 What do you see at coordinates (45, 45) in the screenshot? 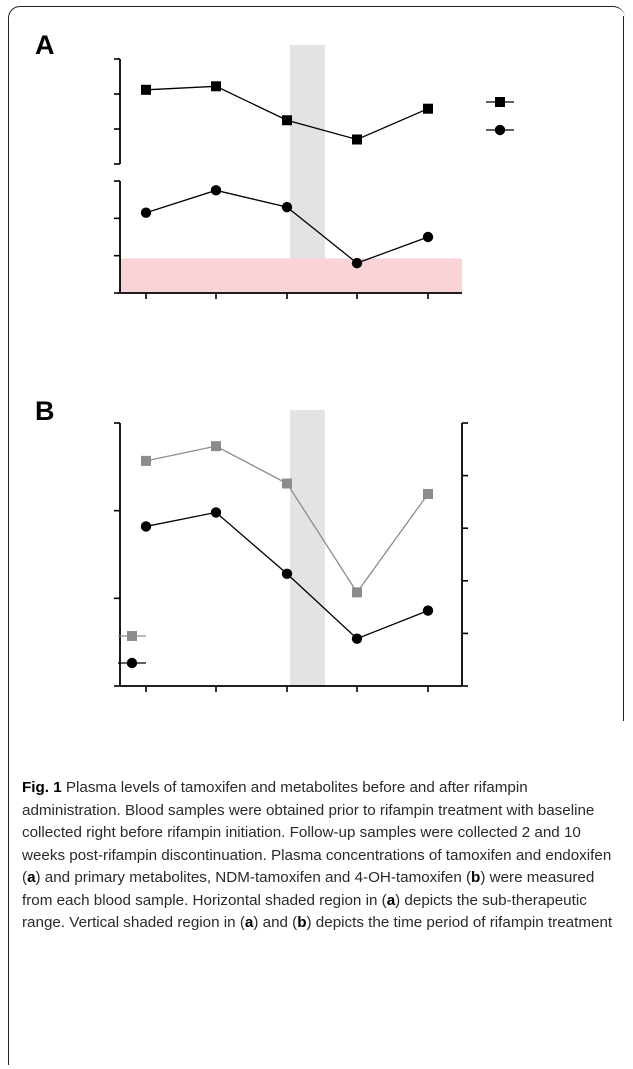
I see `panel-a-letter: A` at bounding box center [45, 45].